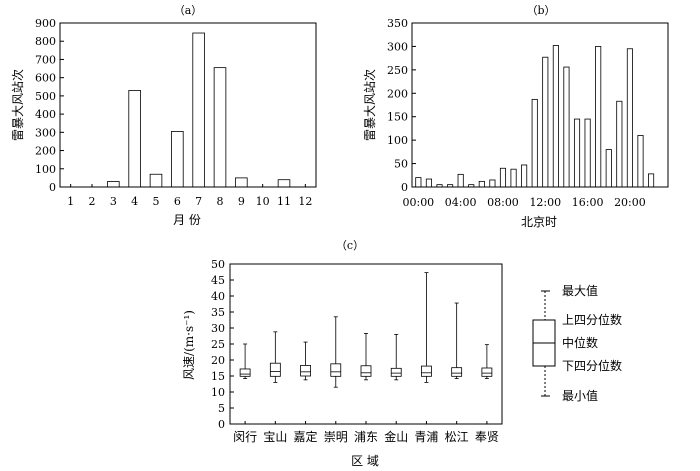  What do you see at coordinates (45, 114) in the screenshot?
I see `panel-a-ytick-label: 400` at bounding box center [45, 114].